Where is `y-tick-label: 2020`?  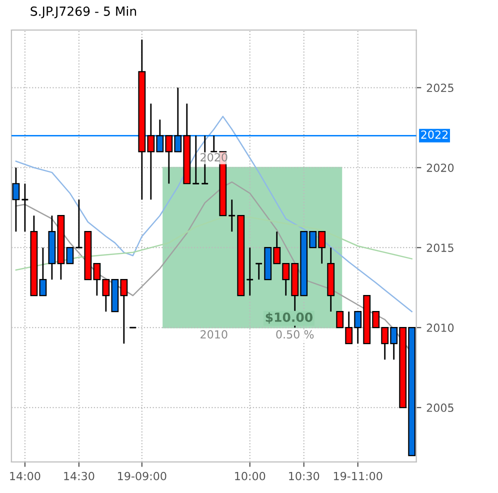 y-tick-label: 2020 is located at coordinates (440, 168).